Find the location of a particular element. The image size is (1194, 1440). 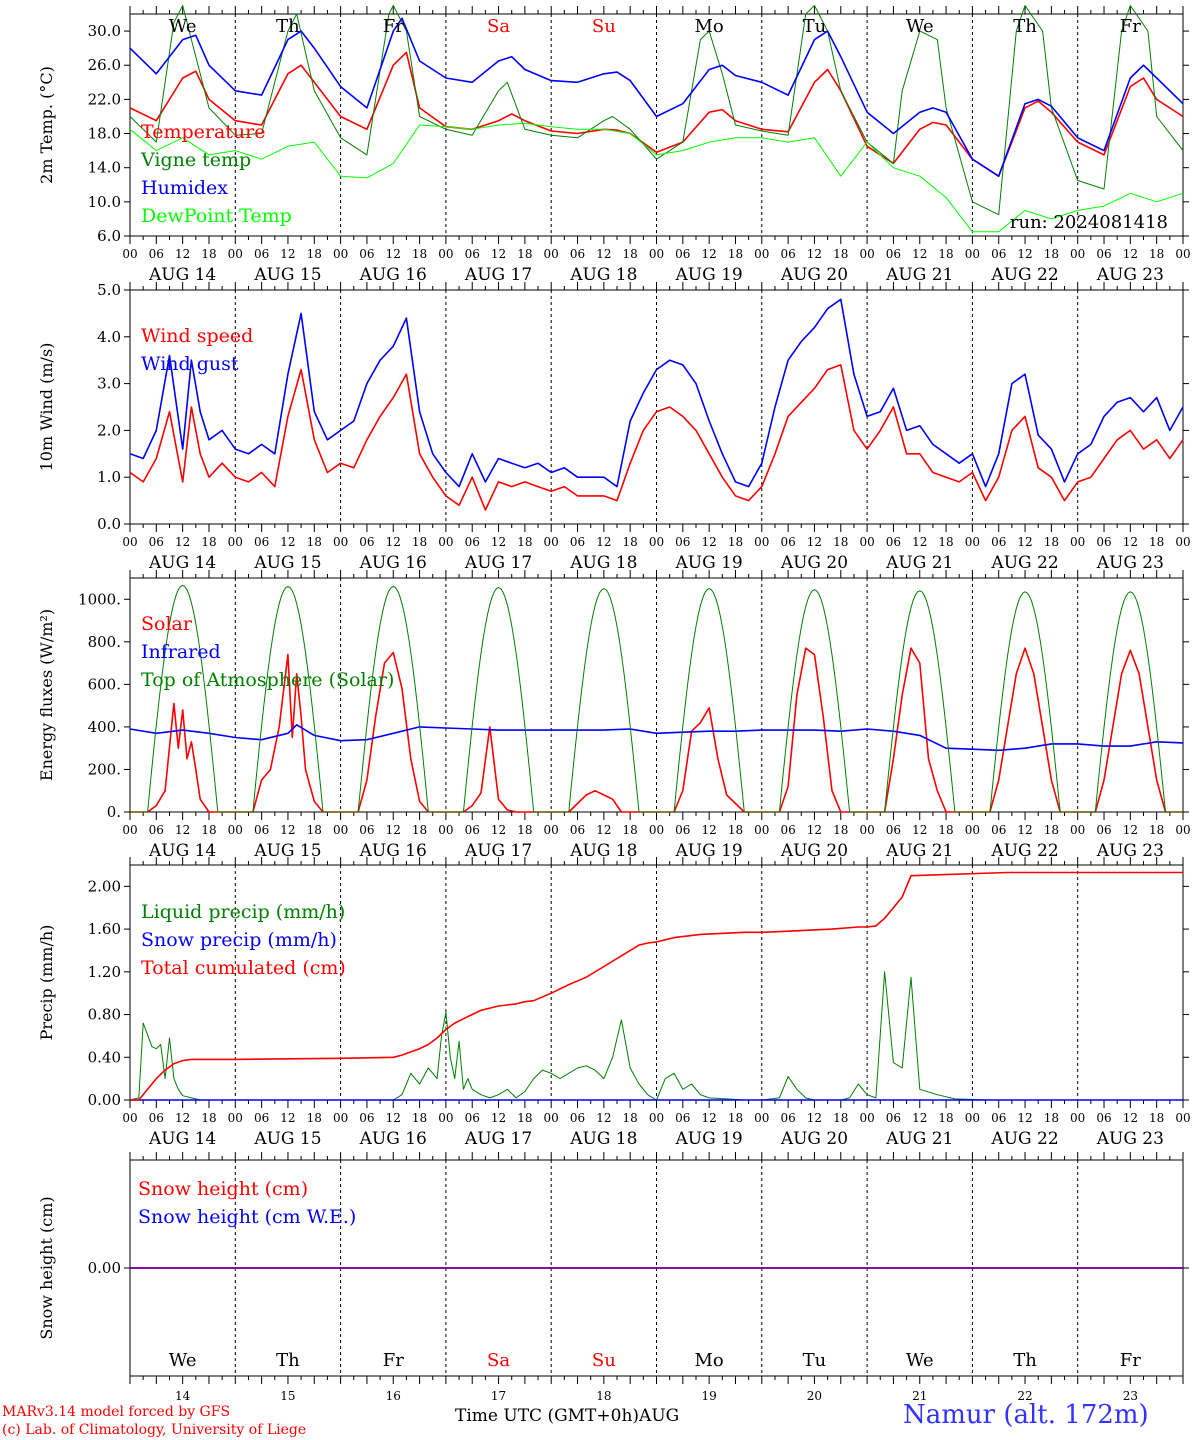

y-tick-label: 2.0 is located at coordinates (109, 430).